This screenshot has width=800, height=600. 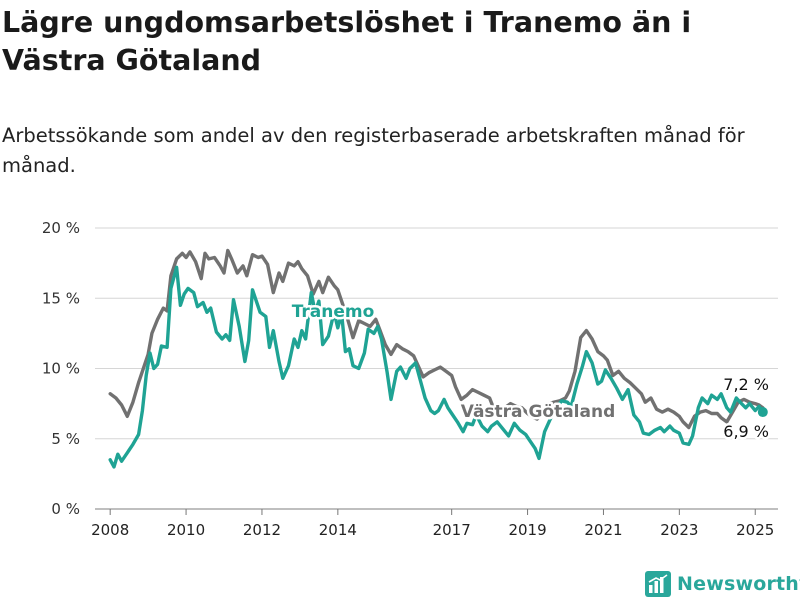 I want to click on x-tick-label: 2010, so click(x=186, y=530).